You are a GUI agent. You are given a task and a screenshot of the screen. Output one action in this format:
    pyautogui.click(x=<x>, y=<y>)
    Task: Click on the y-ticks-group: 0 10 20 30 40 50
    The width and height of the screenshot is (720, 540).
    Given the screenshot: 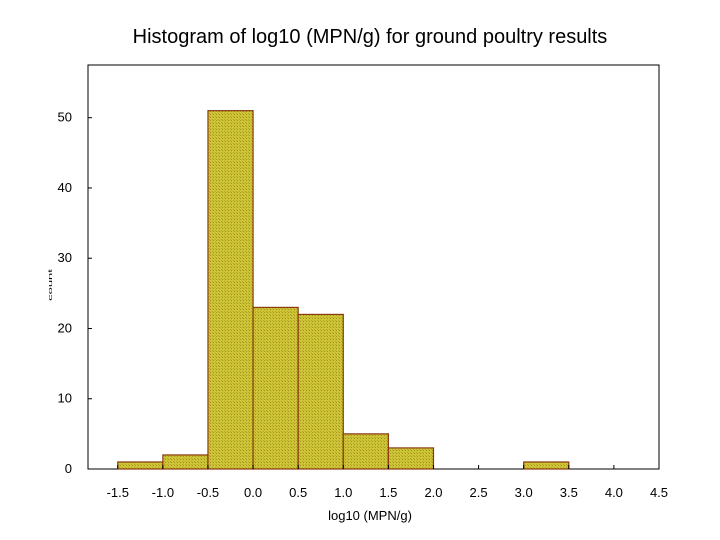 What is the action you would take?
    pyautogui.click(x=75, y=293)
    